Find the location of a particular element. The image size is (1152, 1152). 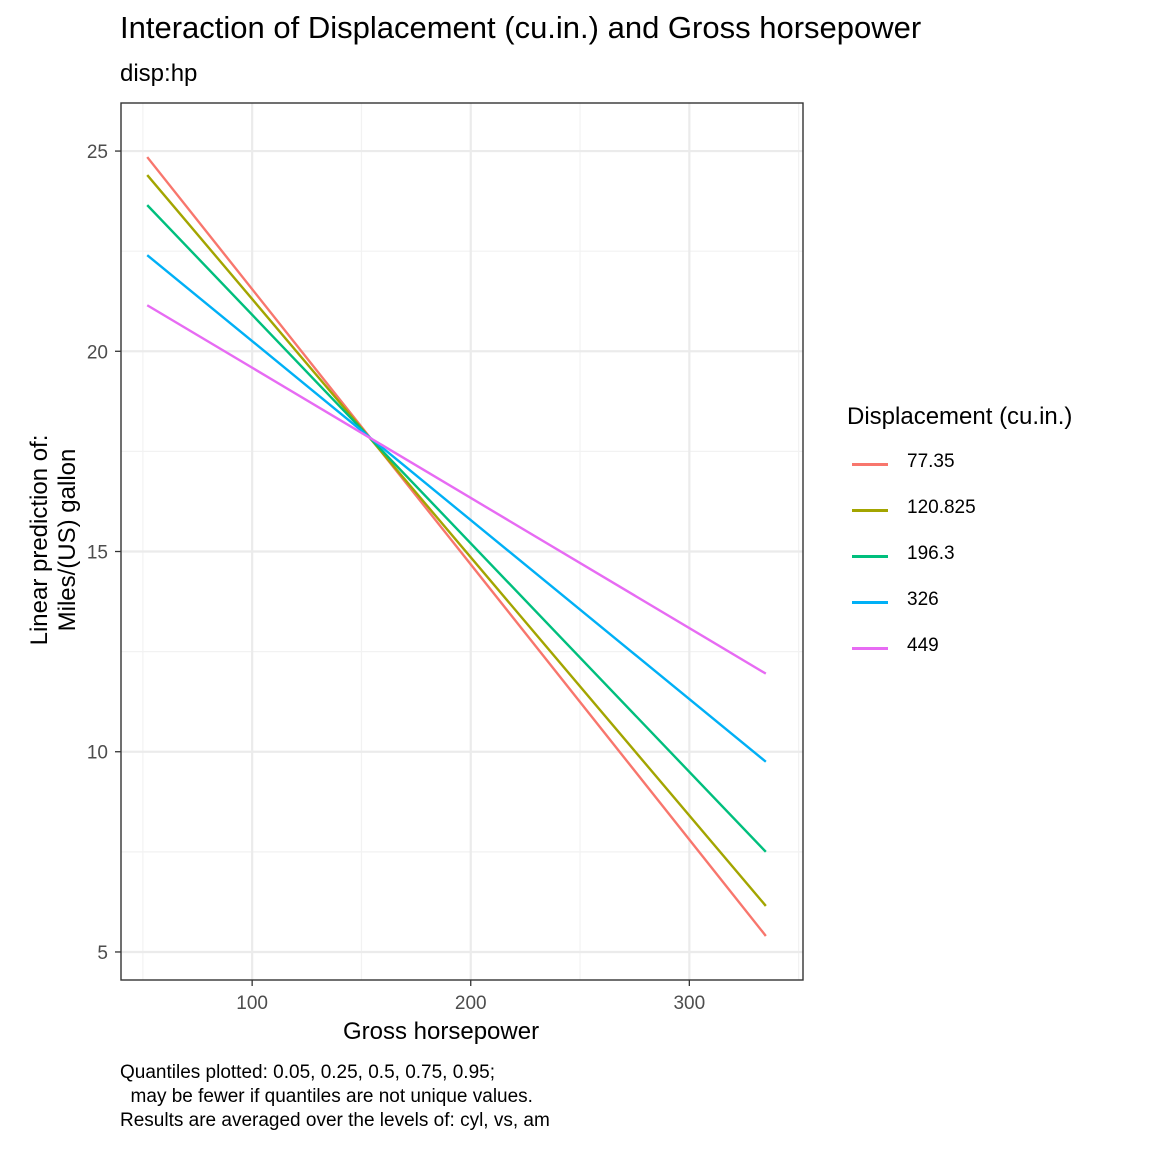

legend-item: 120.825 is located at coordinates (959, 516).